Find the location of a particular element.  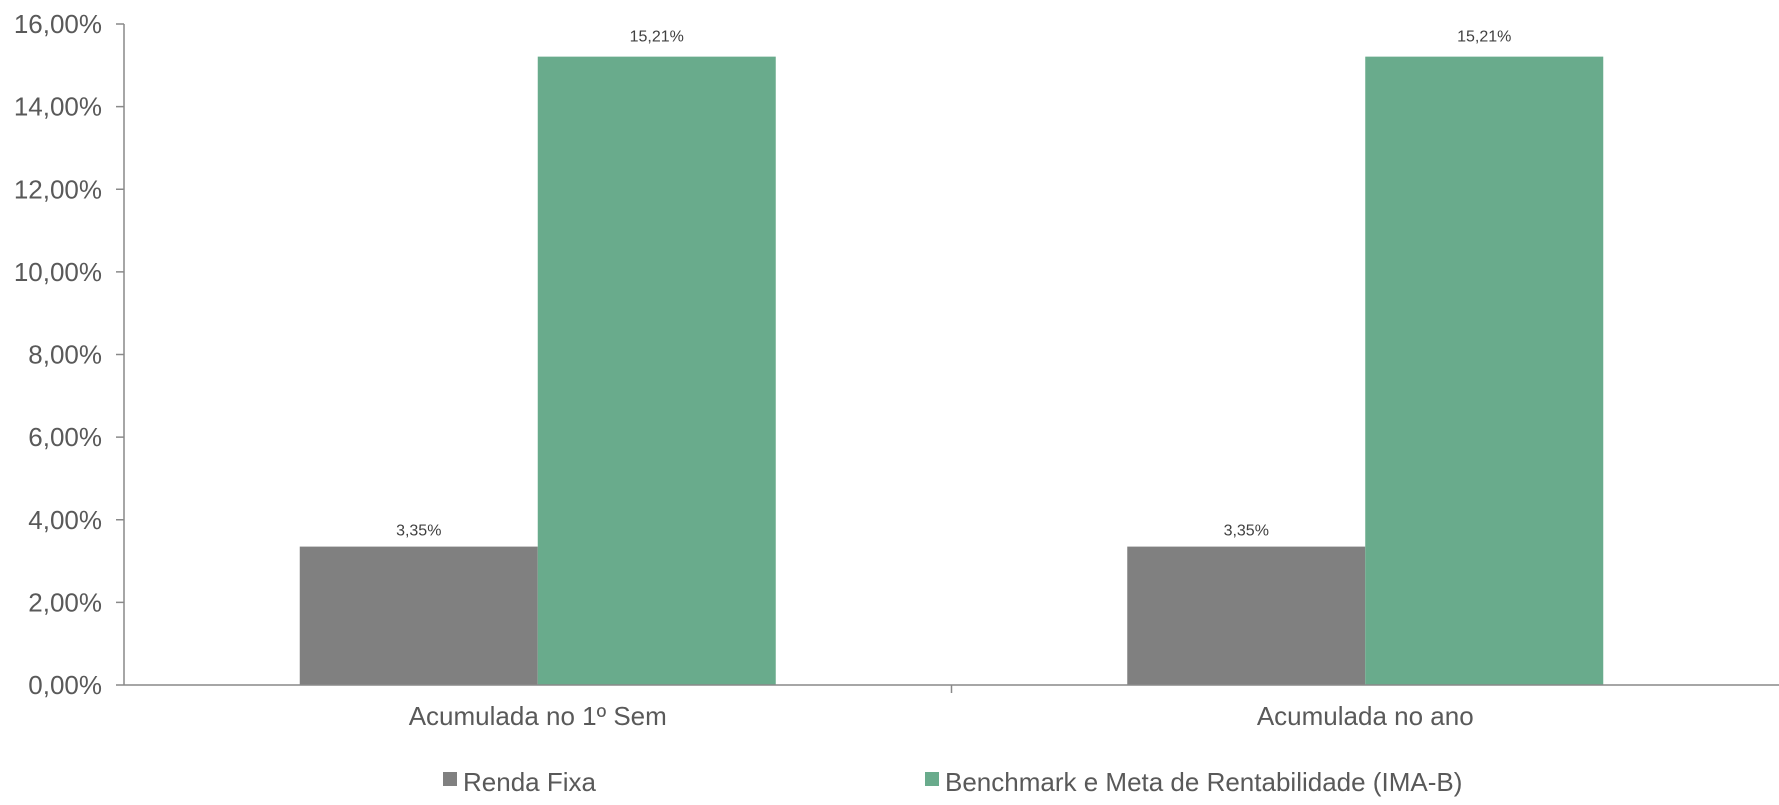

x-category-label: Acumulada no 1º Sem is located at coordinates (538, 716).